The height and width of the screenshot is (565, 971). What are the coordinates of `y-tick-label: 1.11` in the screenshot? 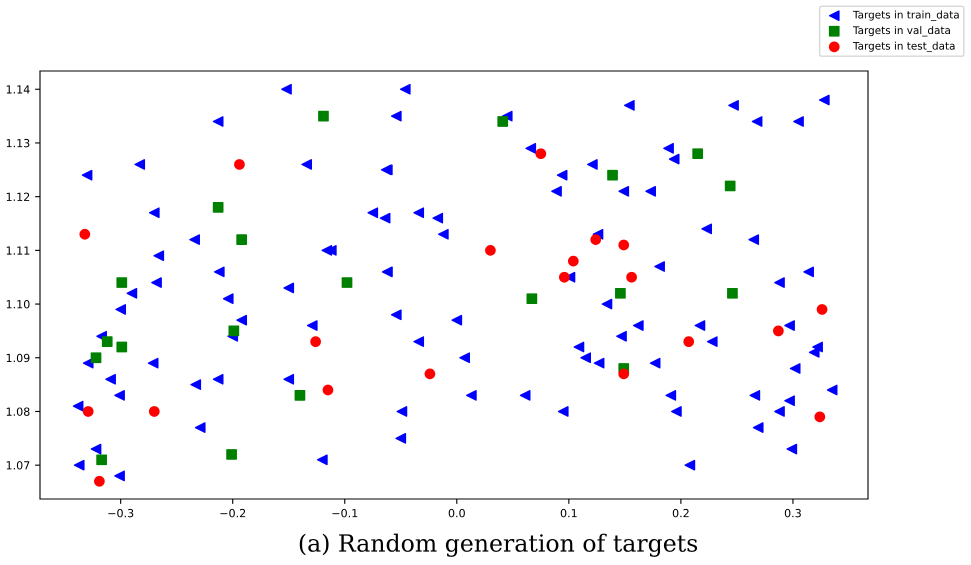 It's located at (18, 250).